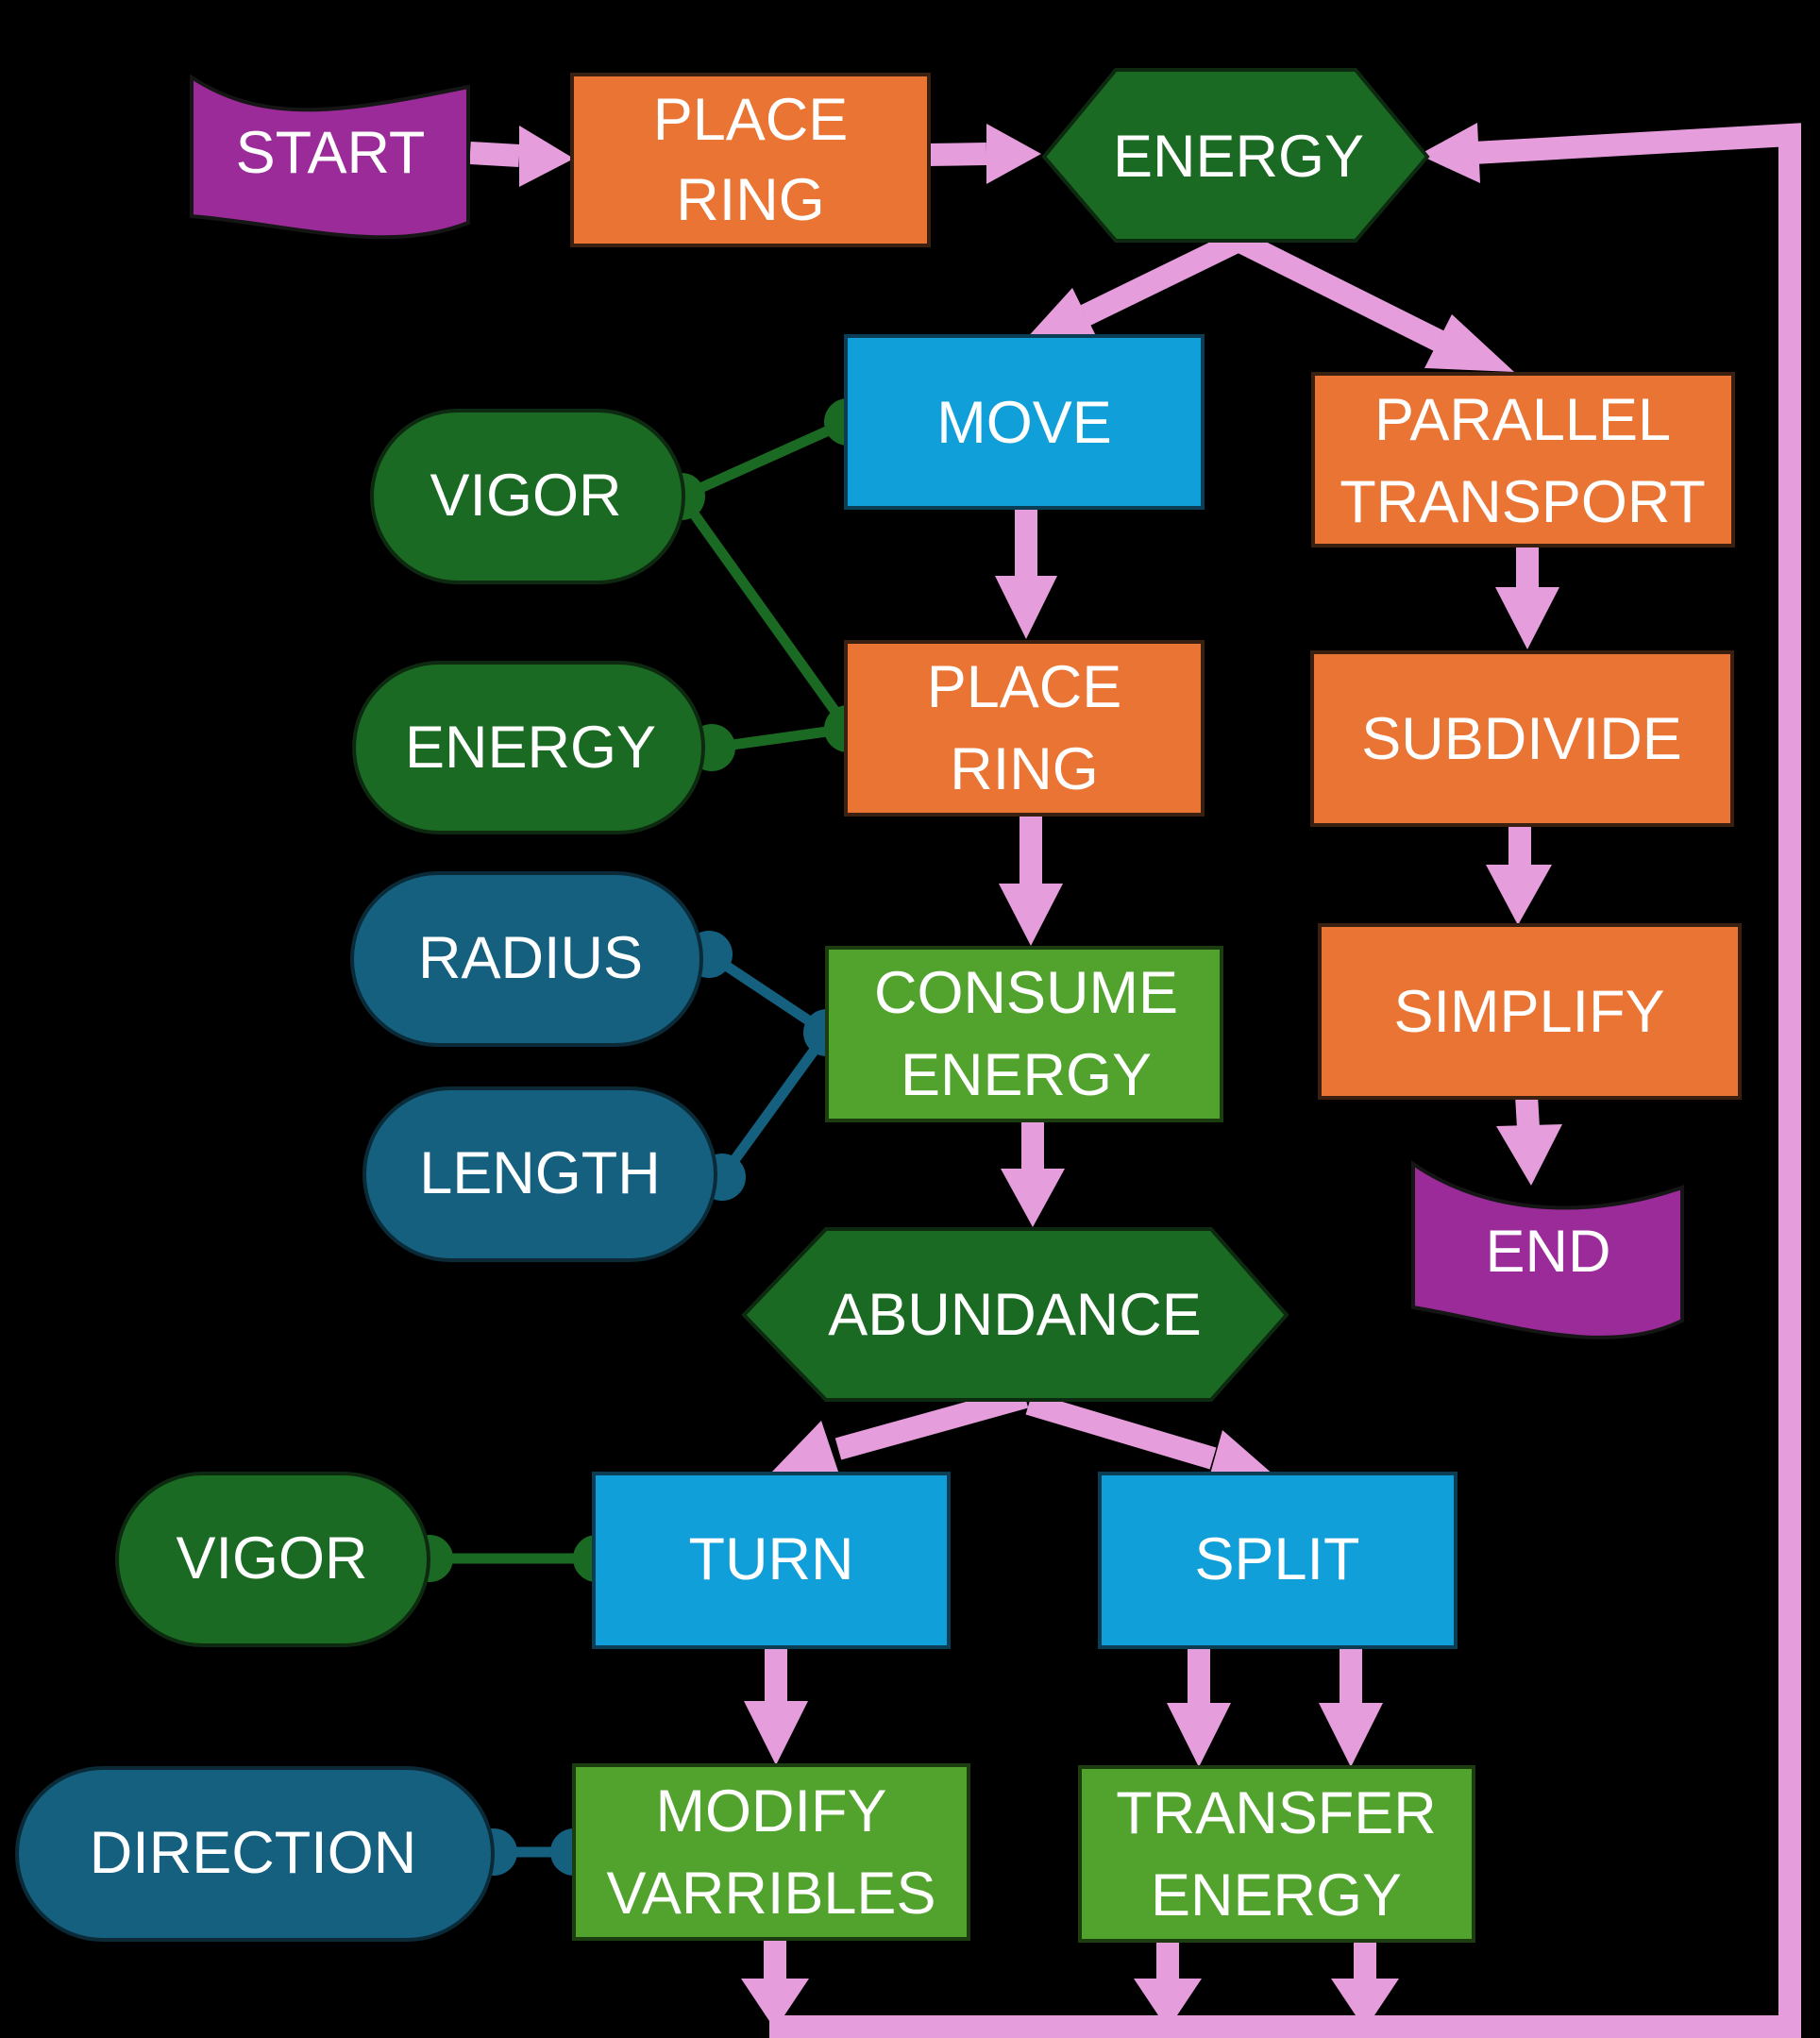 The width and height of the screenshot is (1820, 2038). I want to click on move-node: MOVE, so click(1024, 422).